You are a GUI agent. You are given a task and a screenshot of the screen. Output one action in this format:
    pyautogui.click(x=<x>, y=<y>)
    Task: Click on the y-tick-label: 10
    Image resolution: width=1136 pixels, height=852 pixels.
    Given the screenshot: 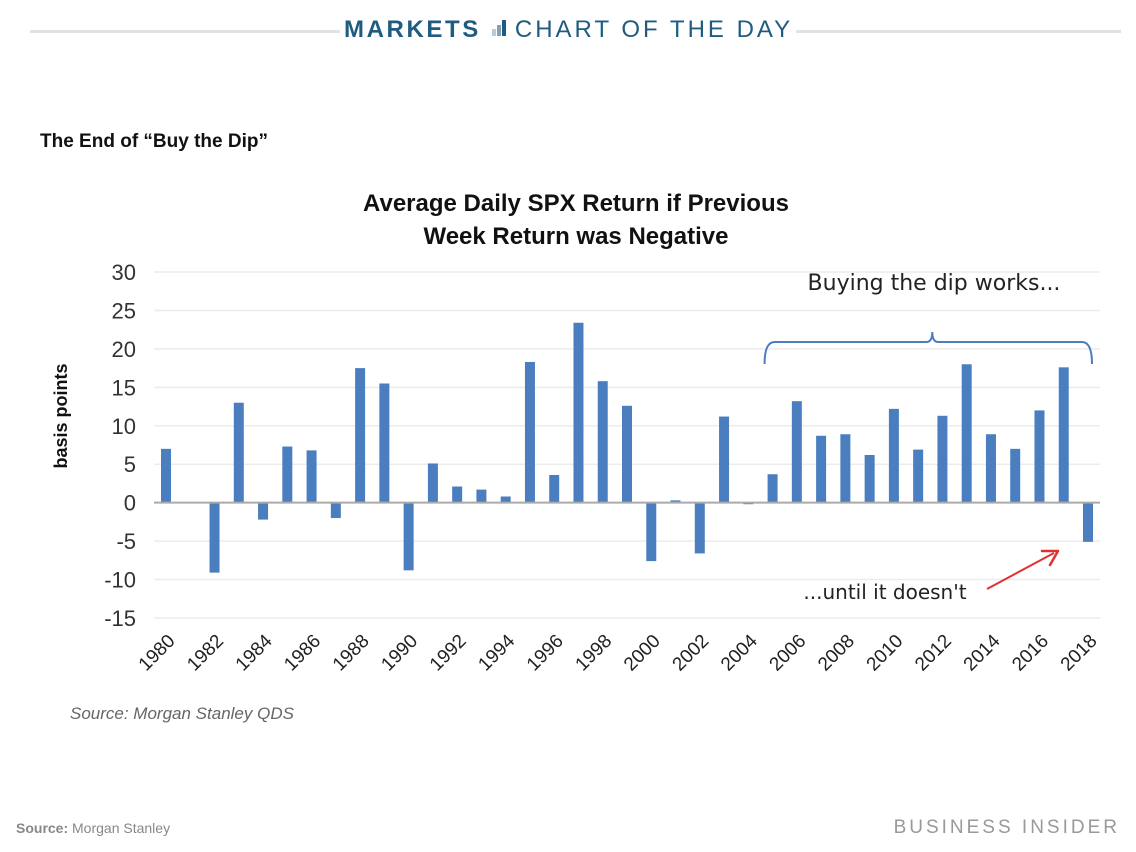 What is the action you would take?
    pyautogui.click(x=124, y=426)
    